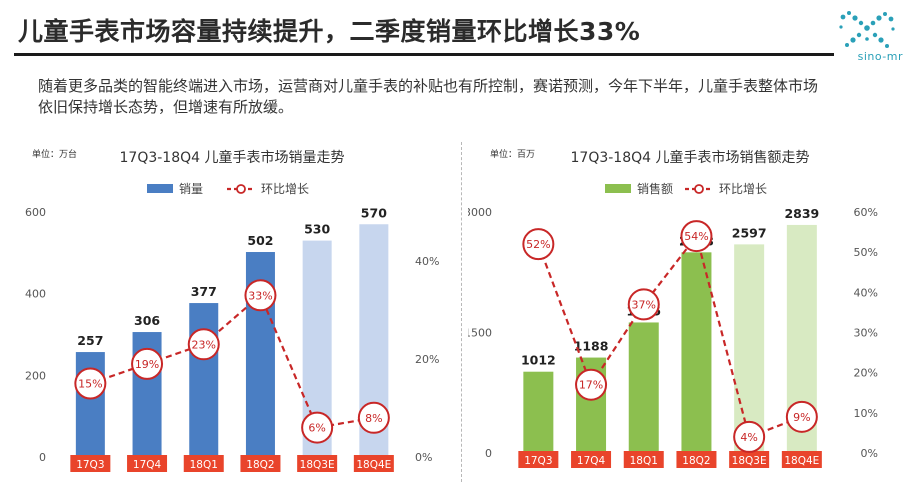 This screenshot has width=915, height=492. I want to click on title-underline, so click(424, 54).